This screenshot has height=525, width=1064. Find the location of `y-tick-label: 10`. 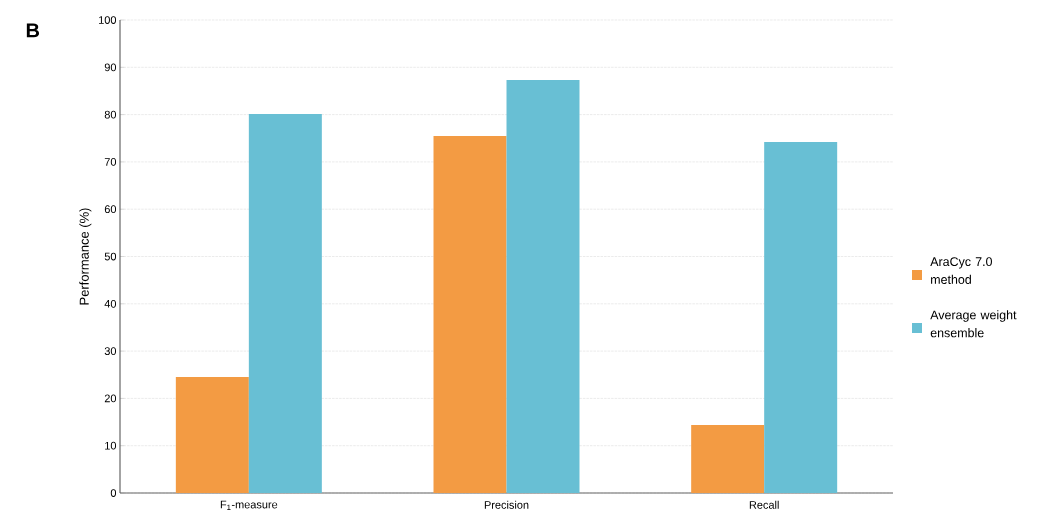

y-tick-label: 10 is located at coordinates (111, 445).